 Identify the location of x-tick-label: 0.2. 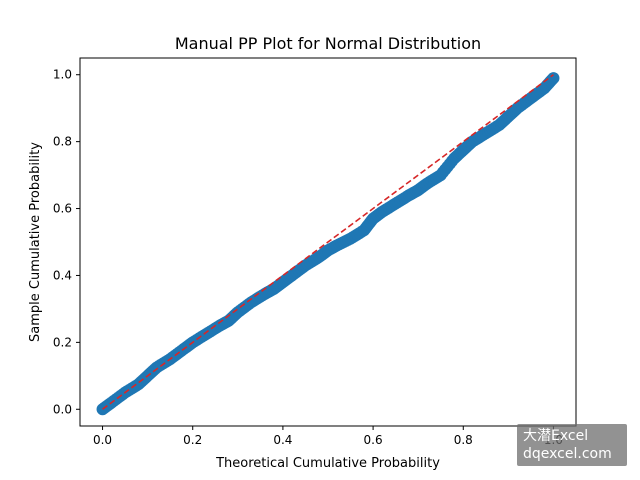
(192, 440).